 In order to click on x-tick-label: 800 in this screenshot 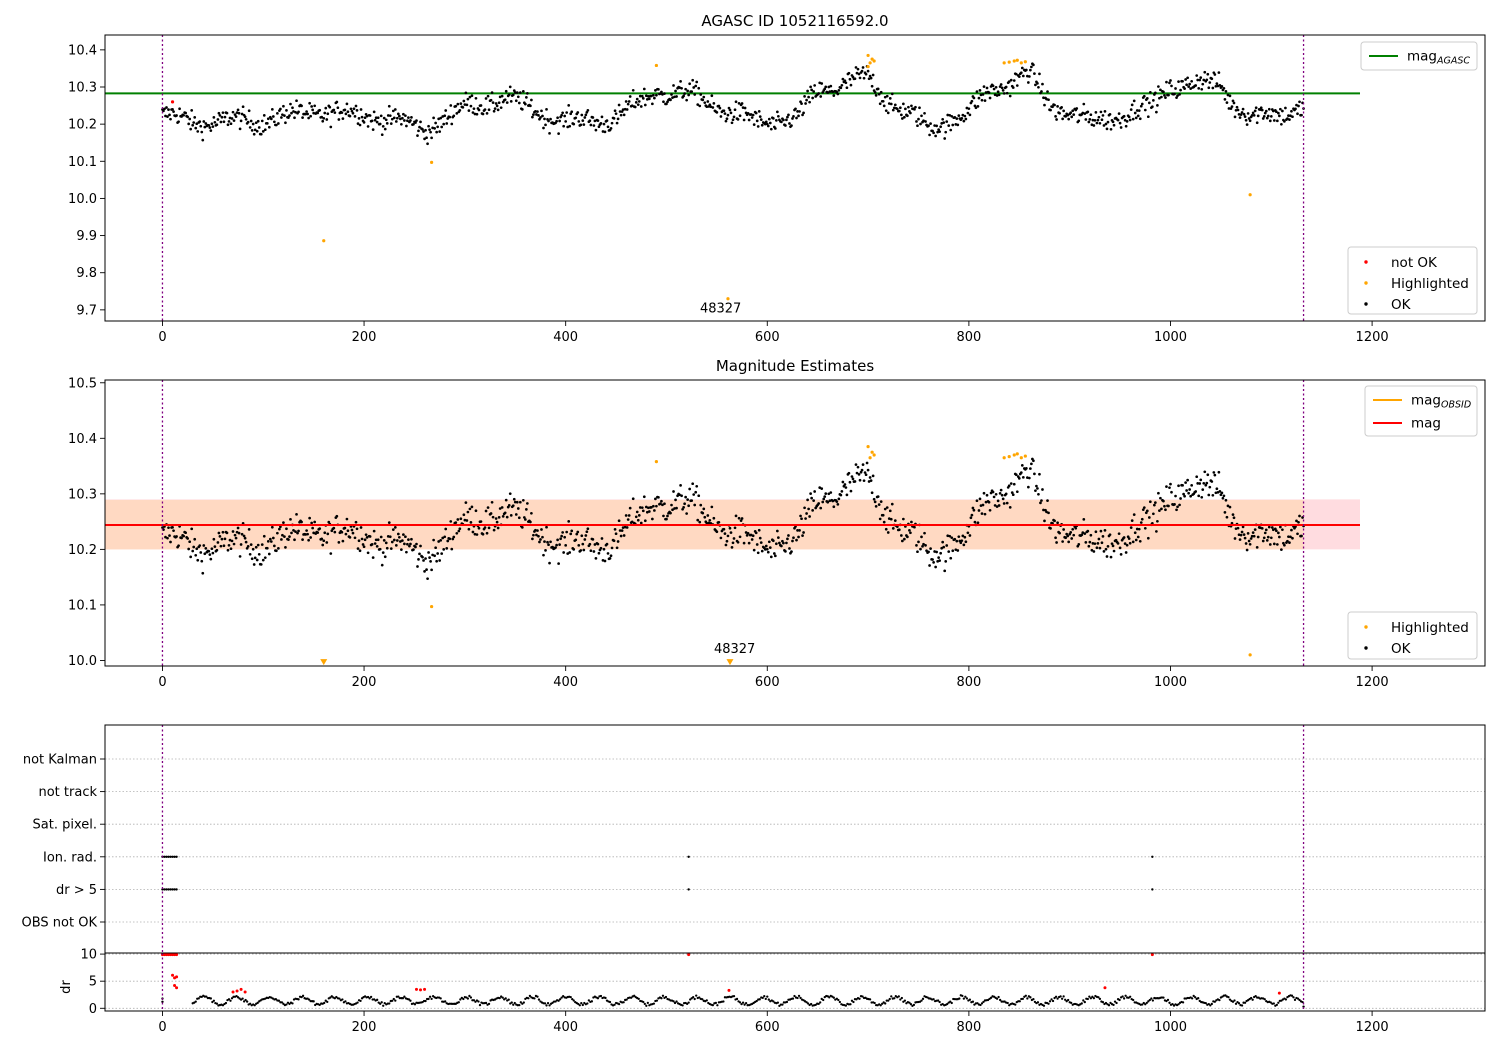, I will do `click(968, 1027)`.